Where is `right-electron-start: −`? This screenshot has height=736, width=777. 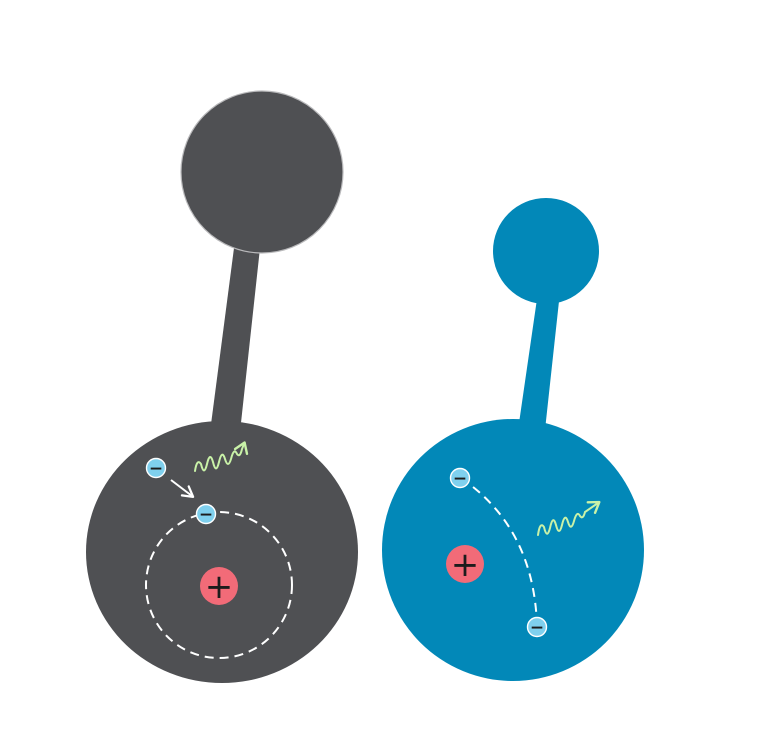 right-electron-start: − is located at coordinates (460, 478).